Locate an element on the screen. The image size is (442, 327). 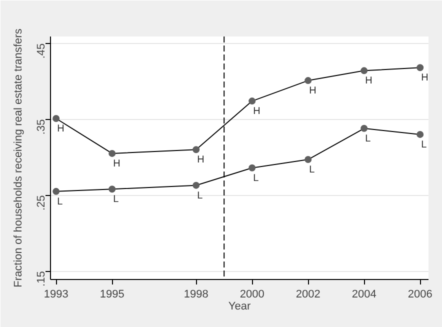
x-tick-label: 1998 is located at coordinates (196, 294).